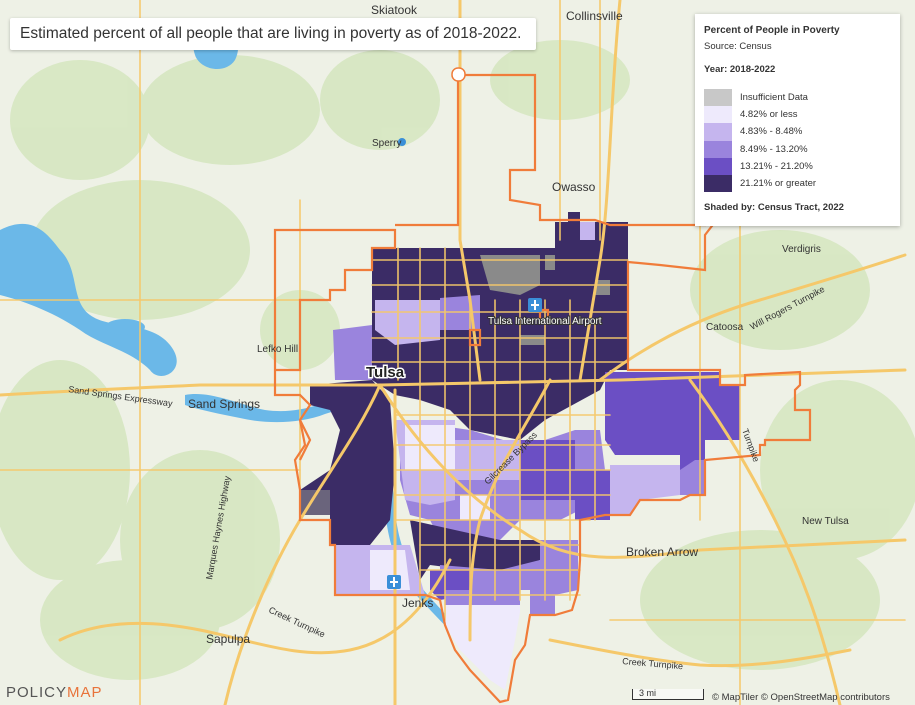 This screenshot has height=705, width=915. Describe the element at coordinates (394, 582) in the screenshot. I see `jenks-airport-icon` at that location.